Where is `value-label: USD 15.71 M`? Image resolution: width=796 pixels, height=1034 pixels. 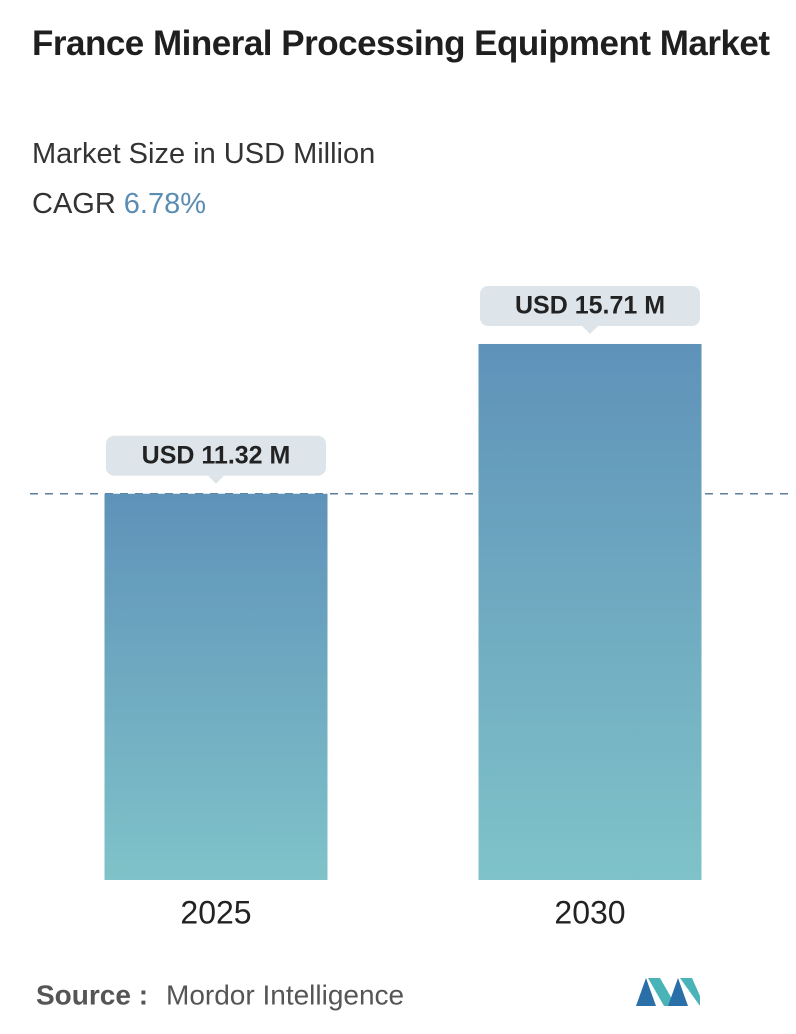 value-label: USD 15.71 M is located at coordinates (590, 306).